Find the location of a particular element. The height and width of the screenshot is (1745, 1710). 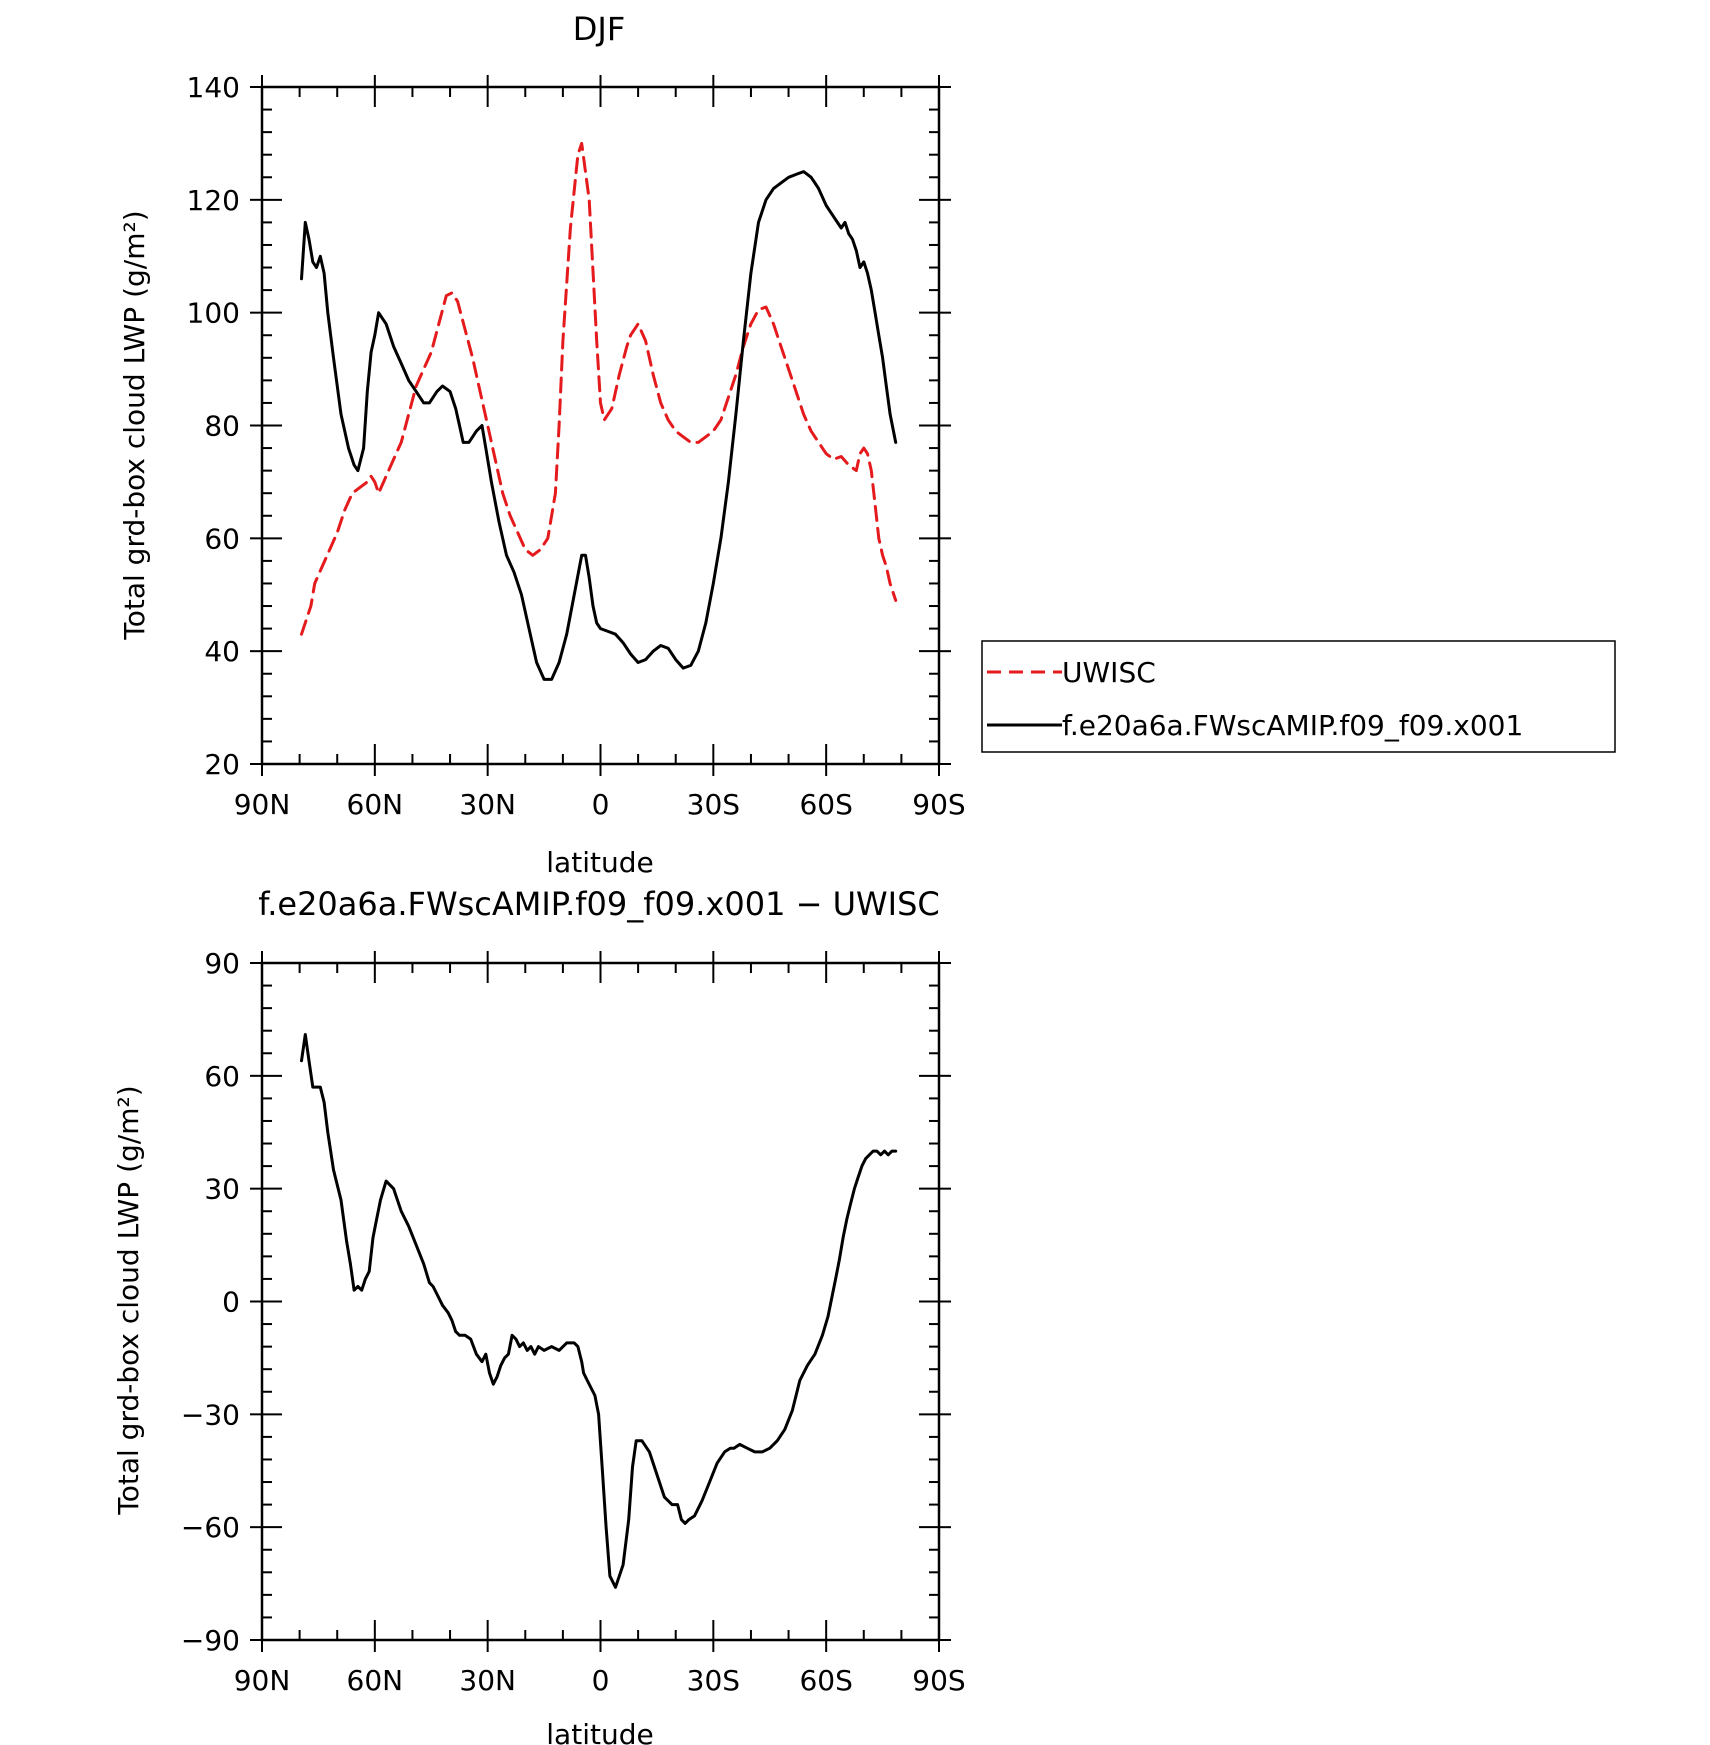

top-x-tick-labels: 90N 60N 30N 0 30S 60S 90S is located at coordinates (600, 804).